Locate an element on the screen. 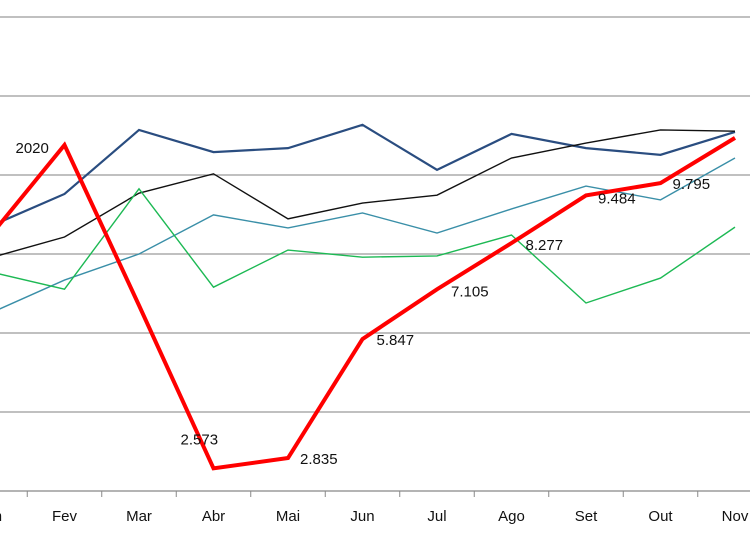 The image size is (750, 536). x-tick-label: Mar is located at coordinates (139, 516).